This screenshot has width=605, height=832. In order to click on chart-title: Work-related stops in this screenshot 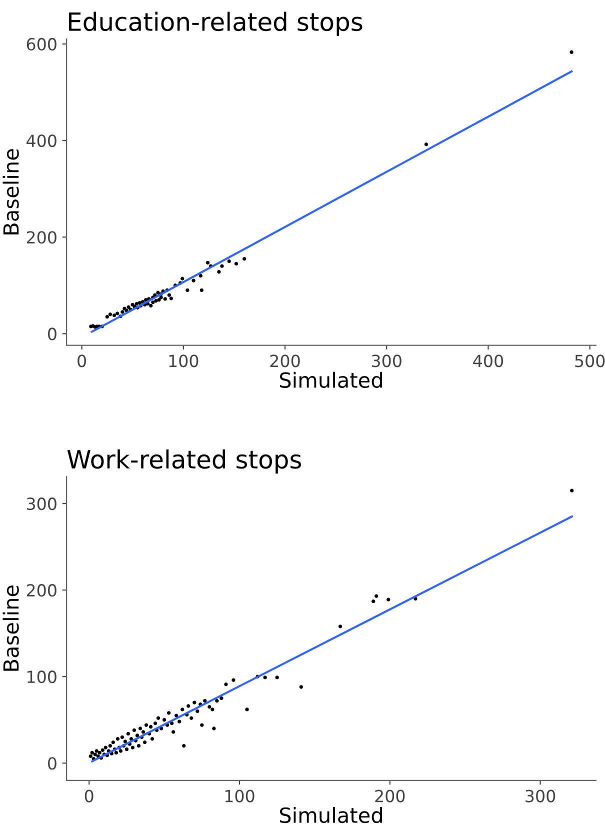, I will do `click(184, 461)`.